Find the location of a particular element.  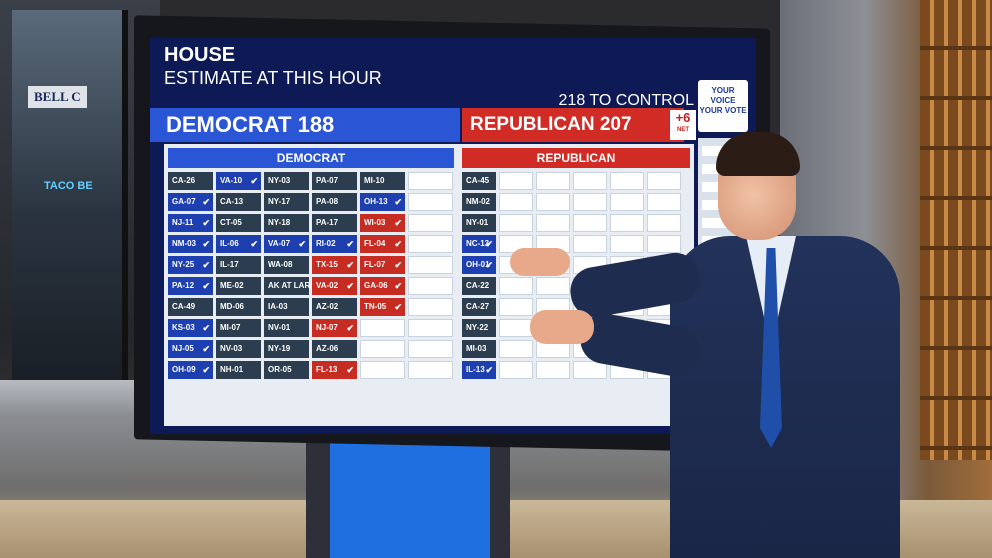

district-chip: OH-01 is located at coordinates (479, 265).